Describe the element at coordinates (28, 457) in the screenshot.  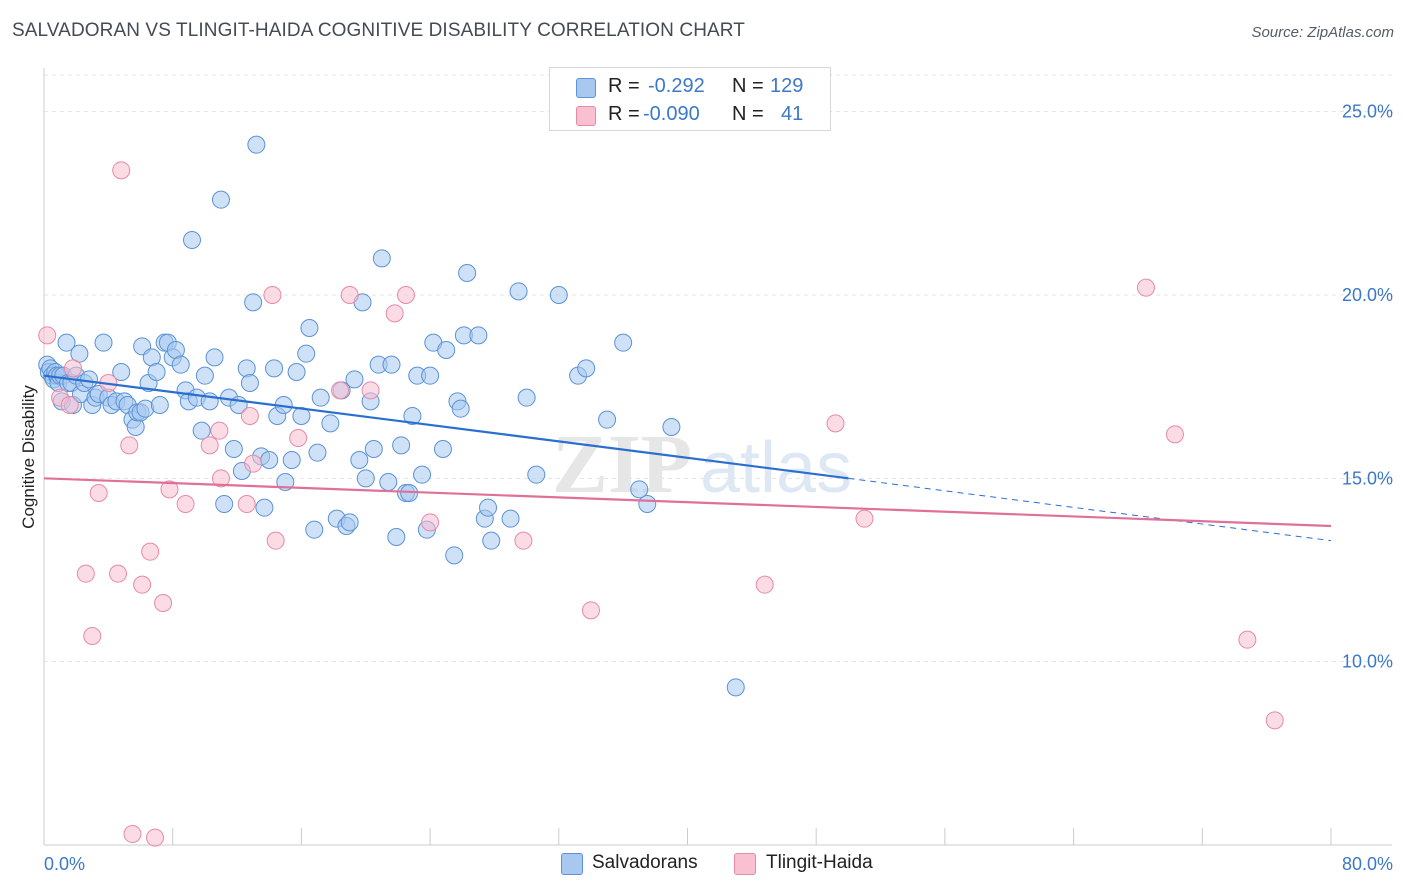
I see `y-axis-title: Cognitive Disability` at that location.